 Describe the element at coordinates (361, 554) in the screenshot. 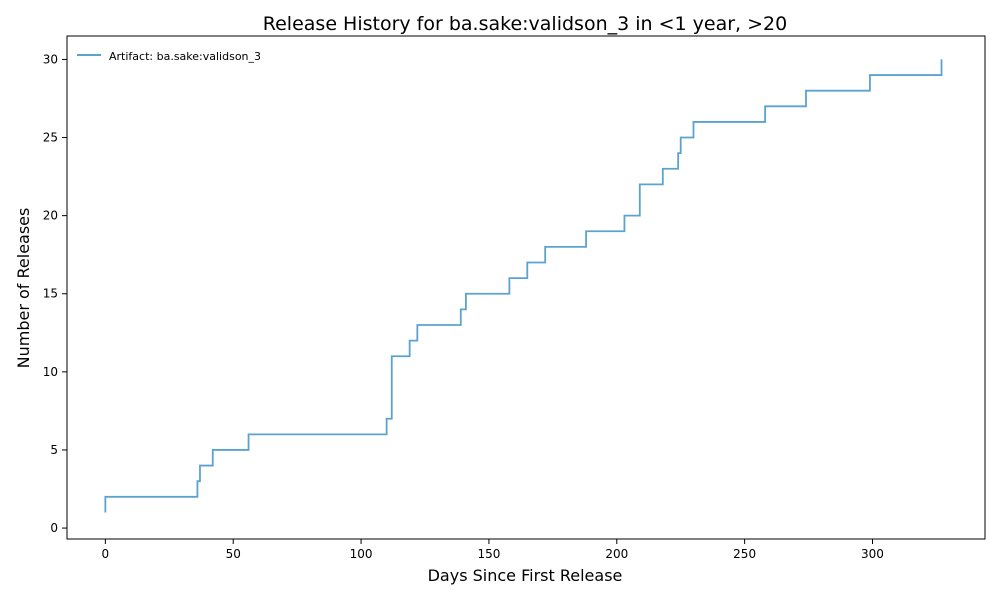

I see `x-tick-label: 100` at that location.